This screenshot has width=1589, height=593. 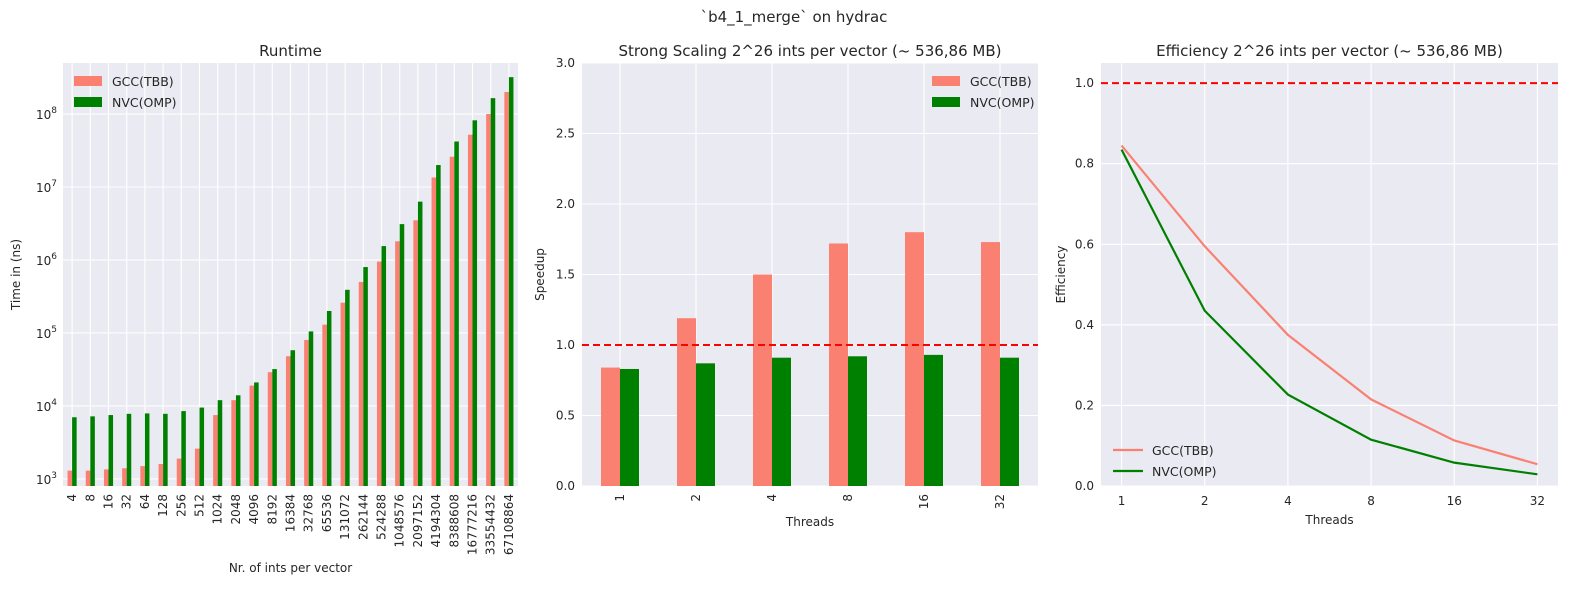 I want to click on x-tick-label: 67108864, so click(x=509, y=524).